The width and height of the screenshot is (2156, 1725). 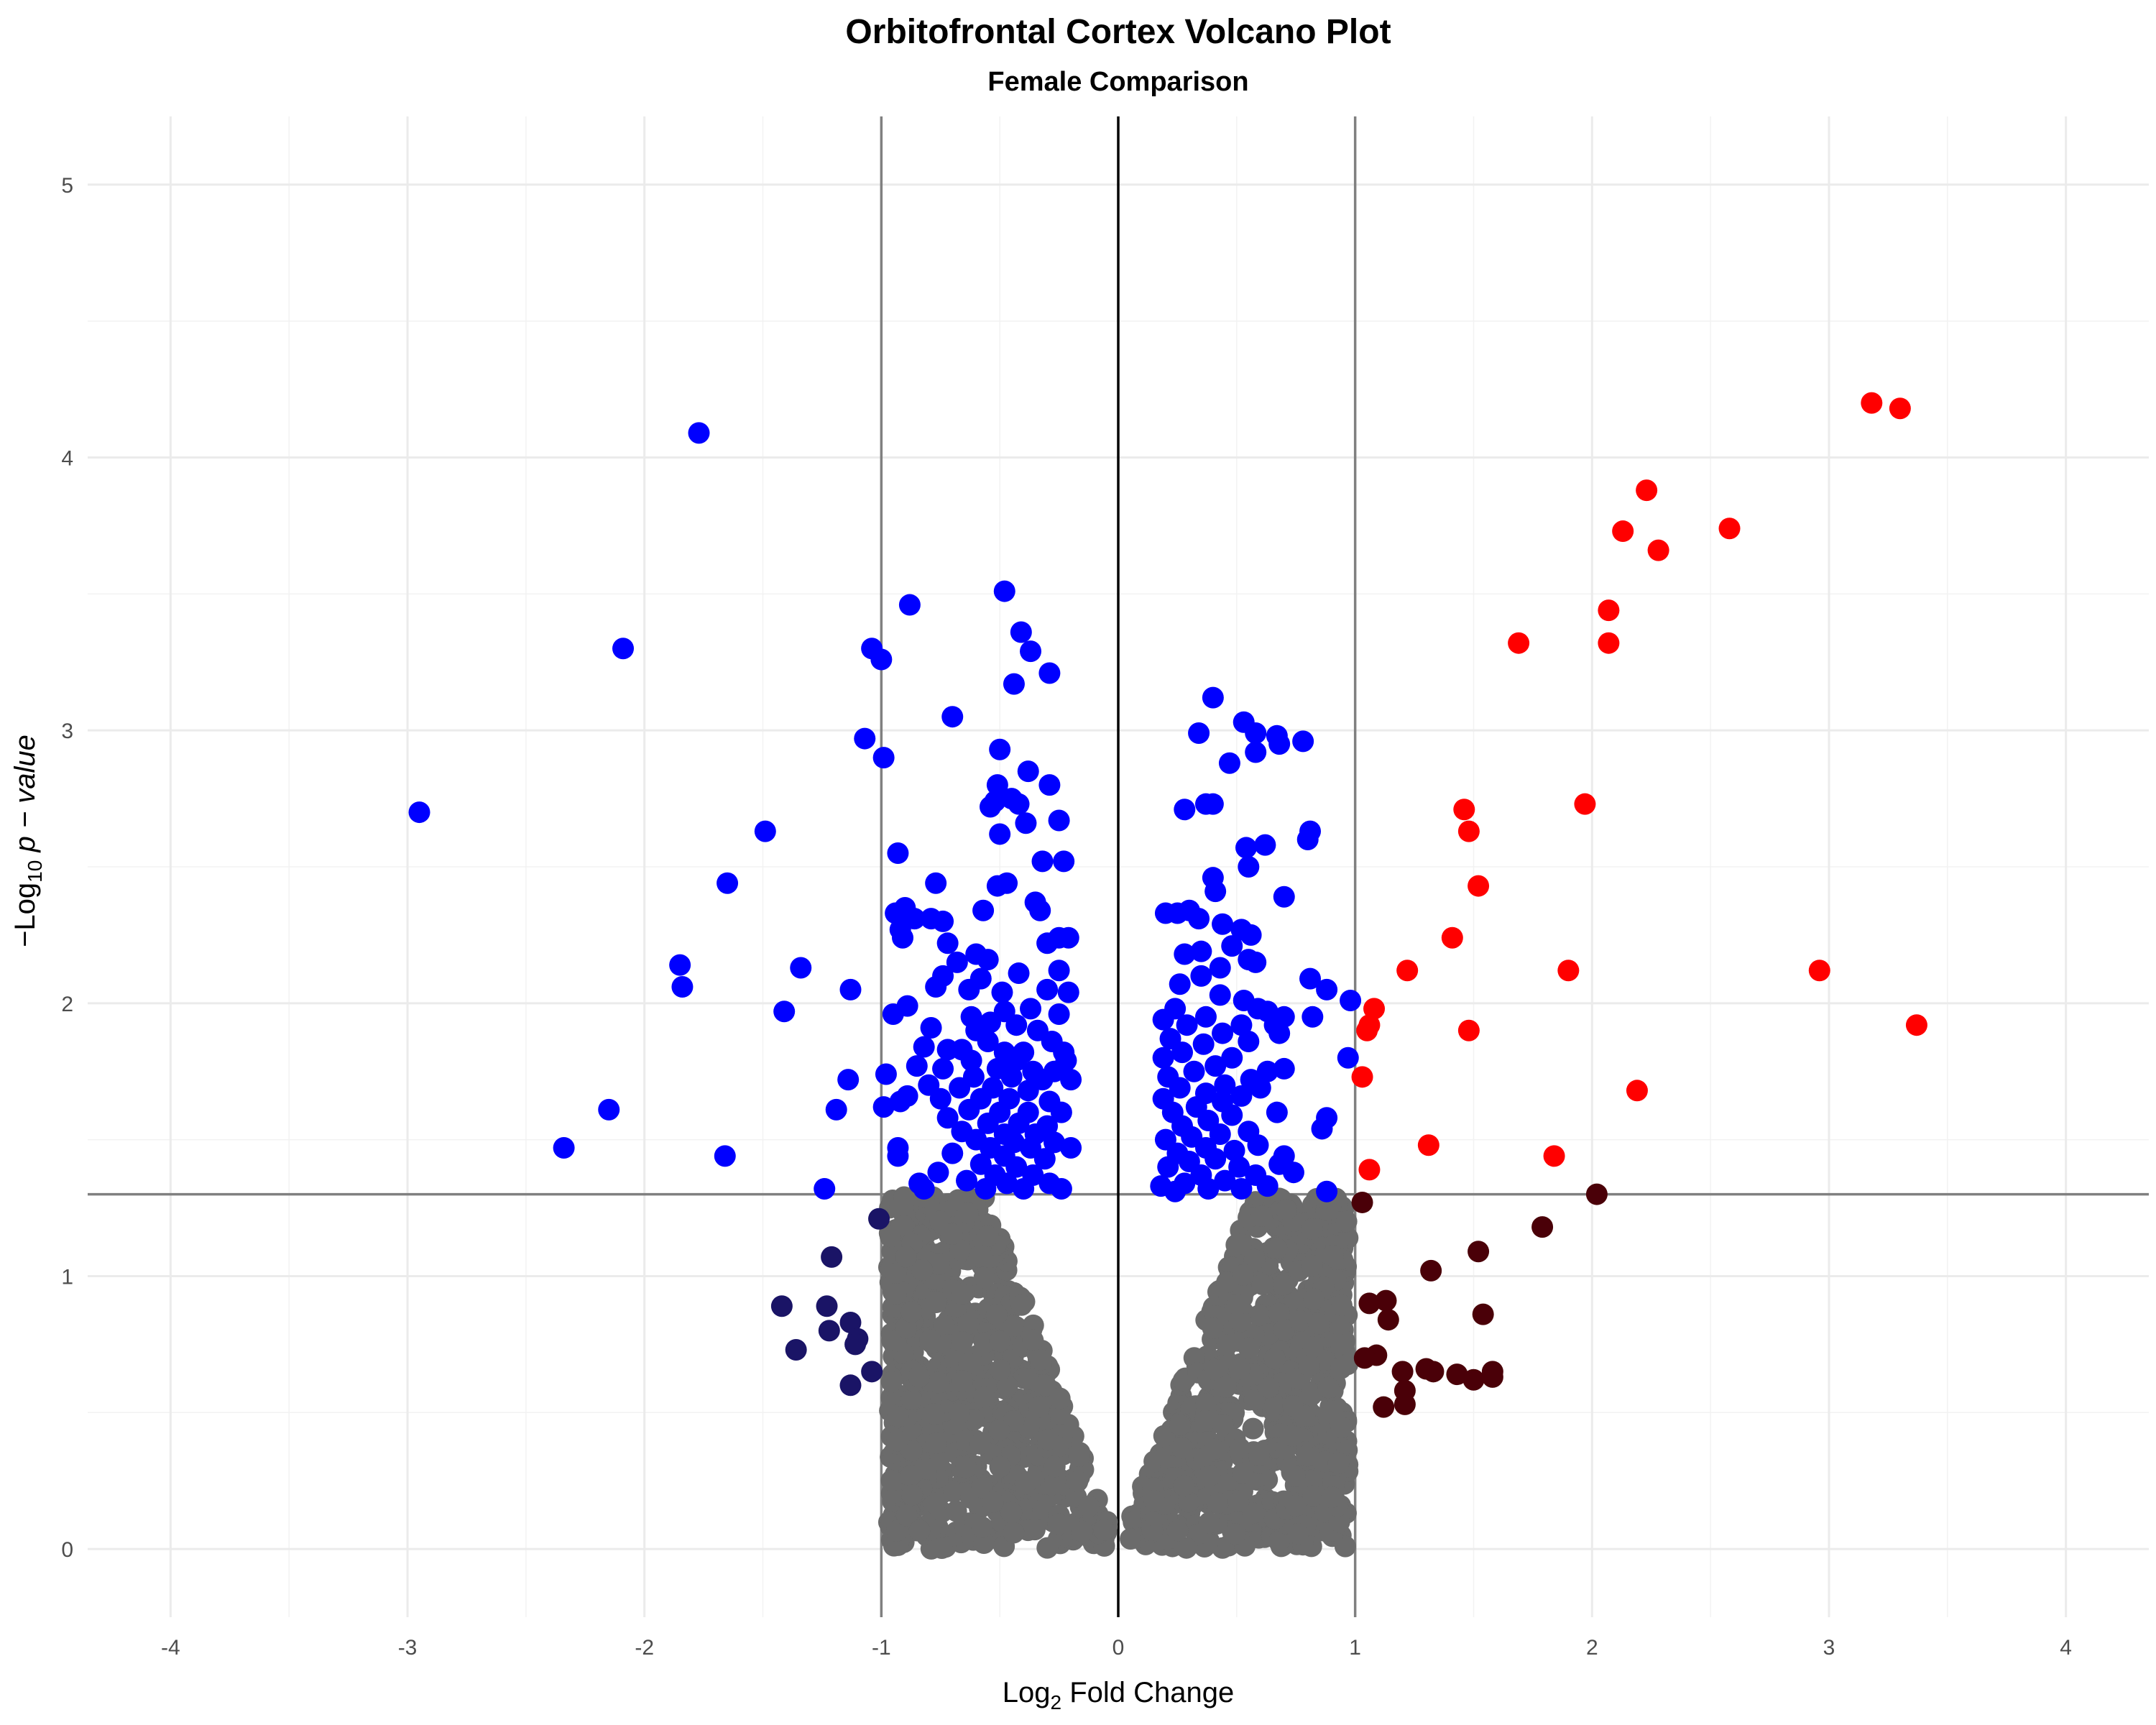 What do you see at coordinates (1829, 1648) in the screenshot?
I see `x-tick-label: 3` at bounding box center [1829, 1648].